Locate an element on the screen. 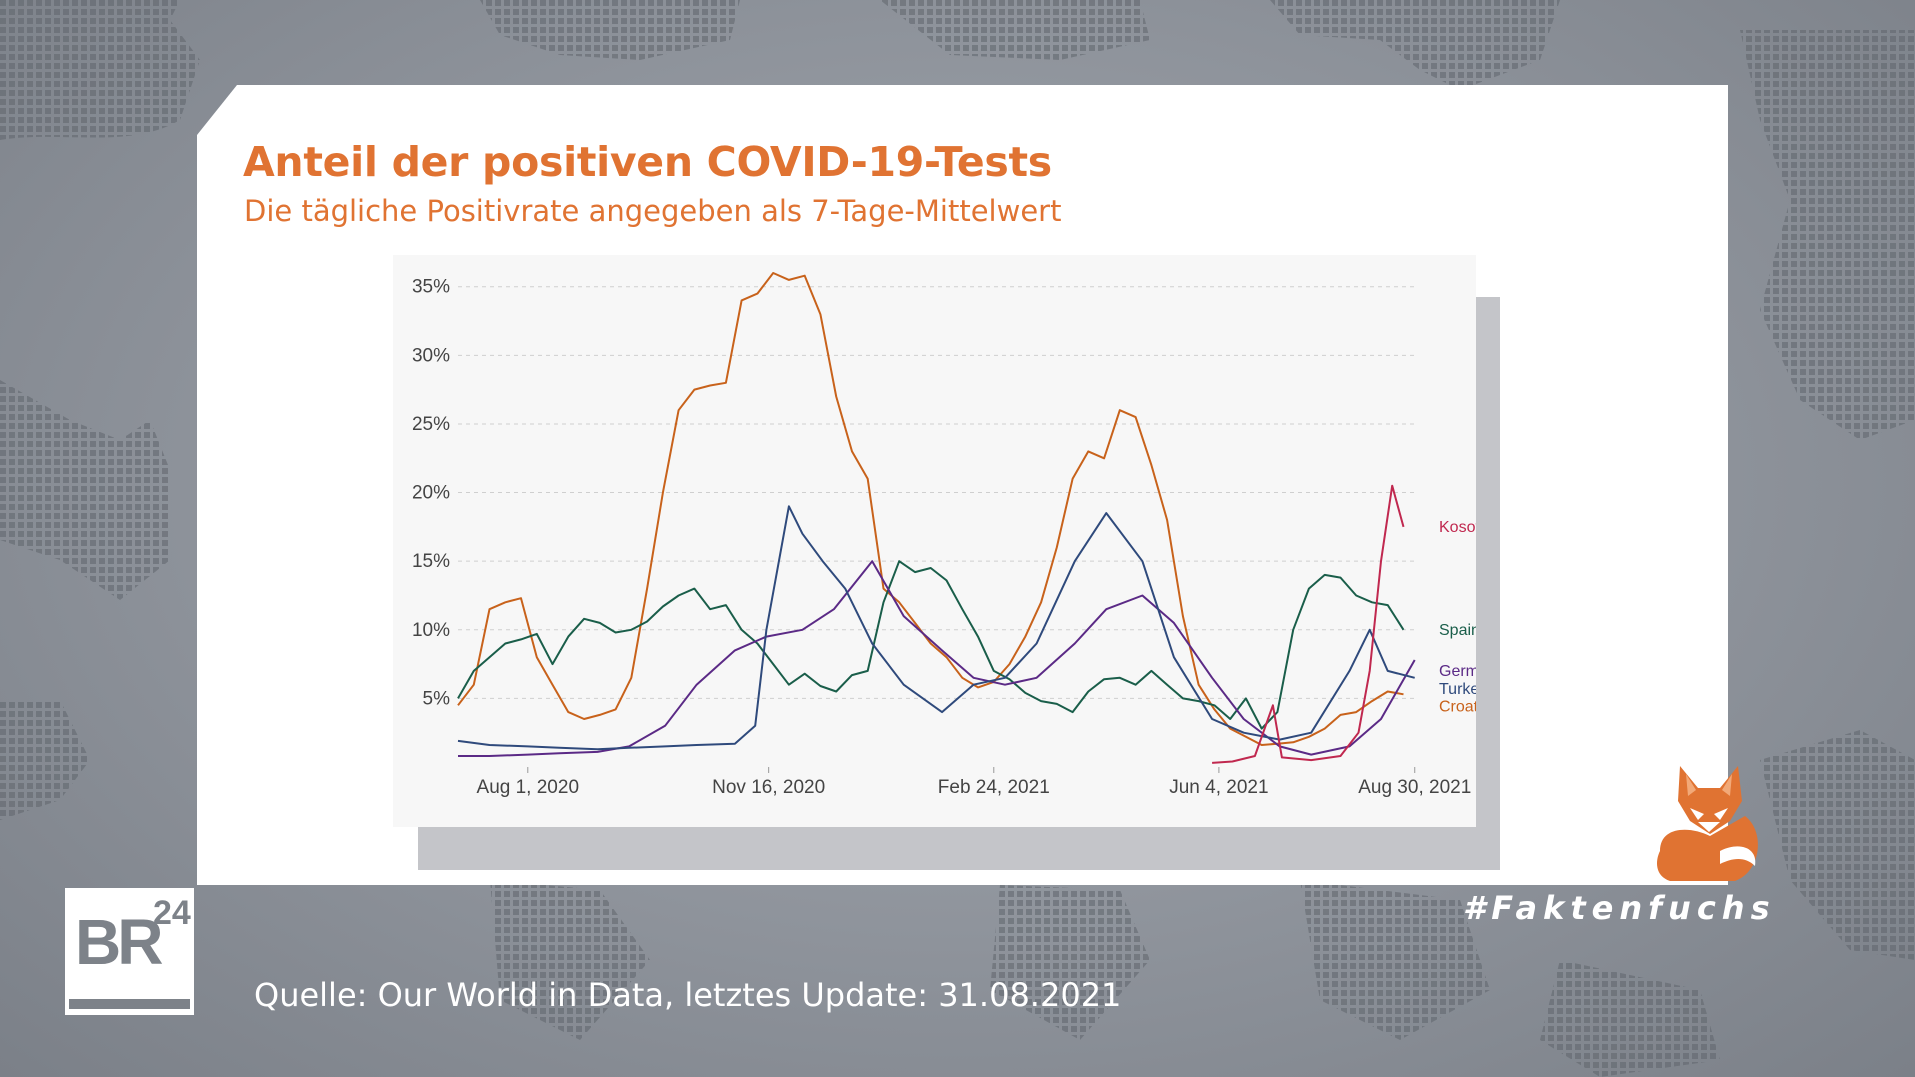  y-tick-label: 15% is located at coordinates (431, 561).